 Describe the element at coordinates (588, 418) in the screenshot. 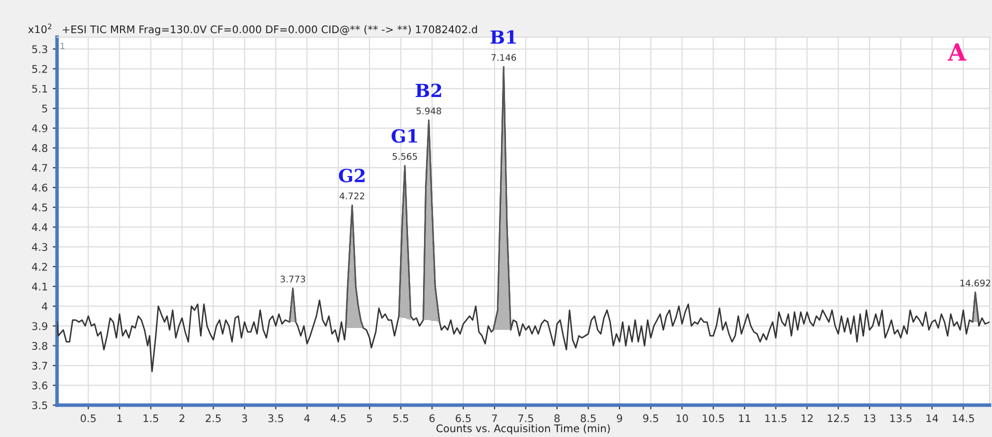

I see `x-tick-label: 8.5` at that location.